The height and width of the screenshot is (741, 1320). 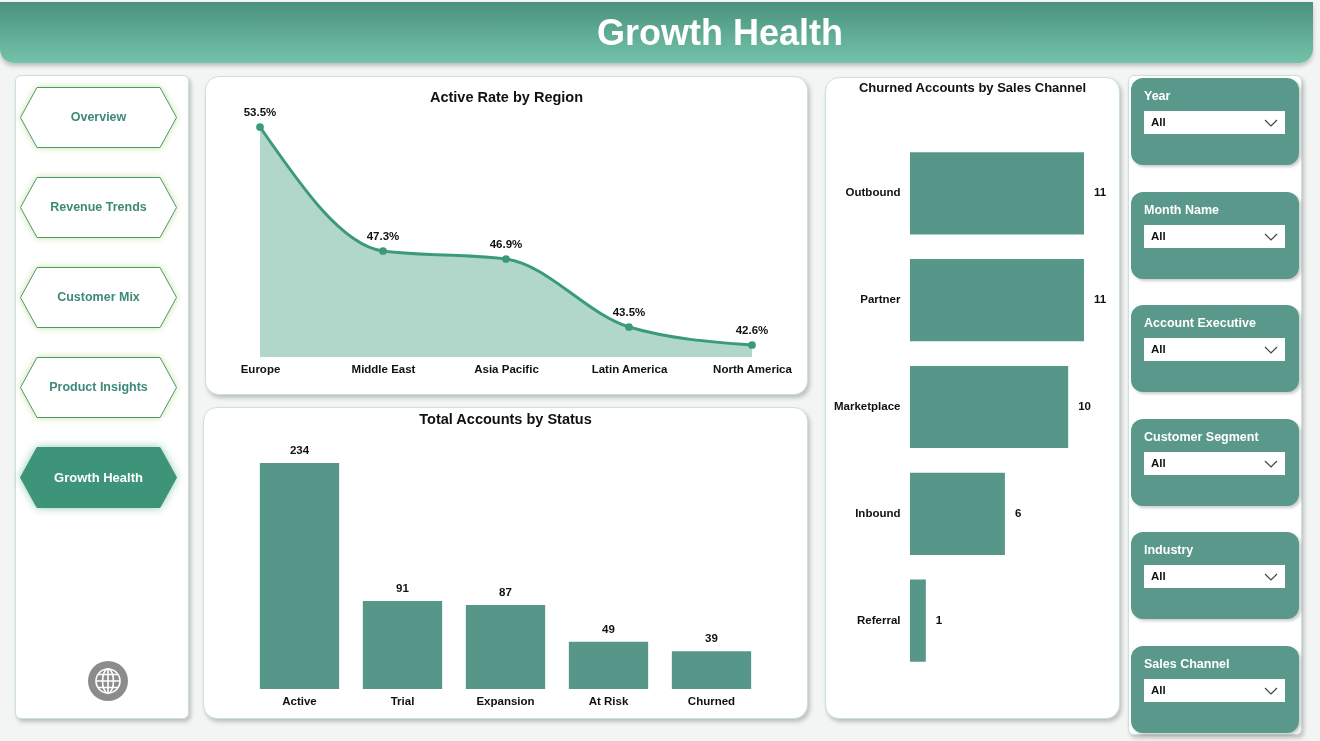 What do you see at coordinates (711, 700) in the screenshot?
I see `x-tick-label: Churned` at bounding box center [711, 700].